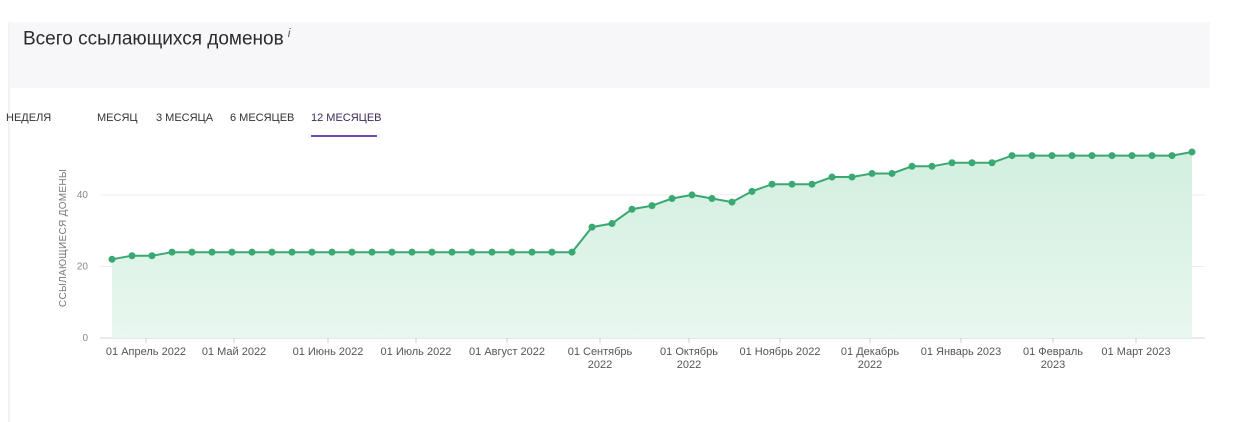 The height and width of the screenshot is (422, 1239). Describe the element at coordinates (146, 352) in the screenshot. I see `x-tick-label: 01 Апрель 2022` at that location.